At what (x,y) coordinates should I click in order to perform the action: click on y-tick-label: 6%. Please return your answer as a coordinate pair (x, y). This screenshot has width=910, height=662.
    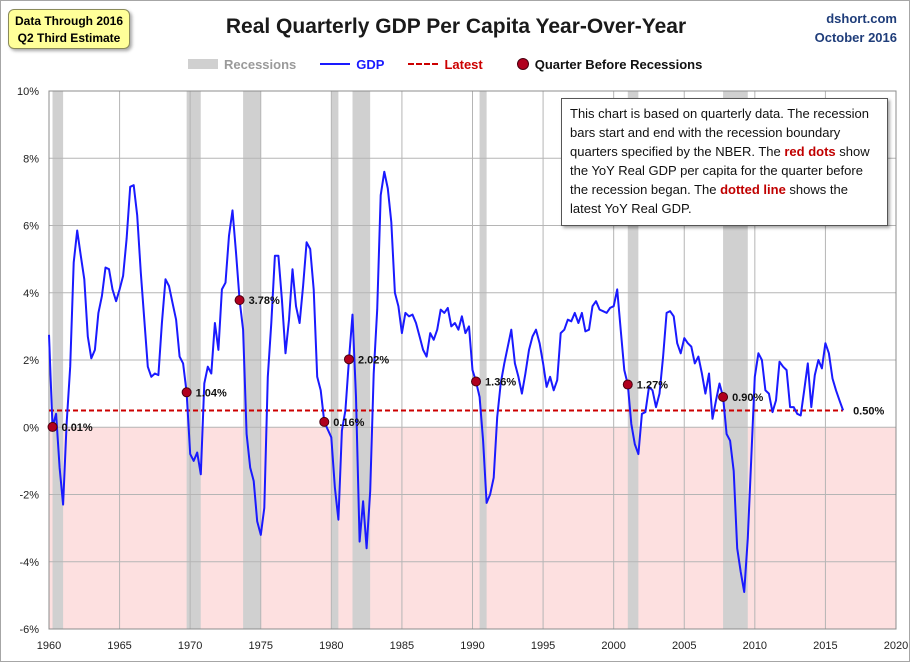
    Looking at the image, I should click on (31, 227).